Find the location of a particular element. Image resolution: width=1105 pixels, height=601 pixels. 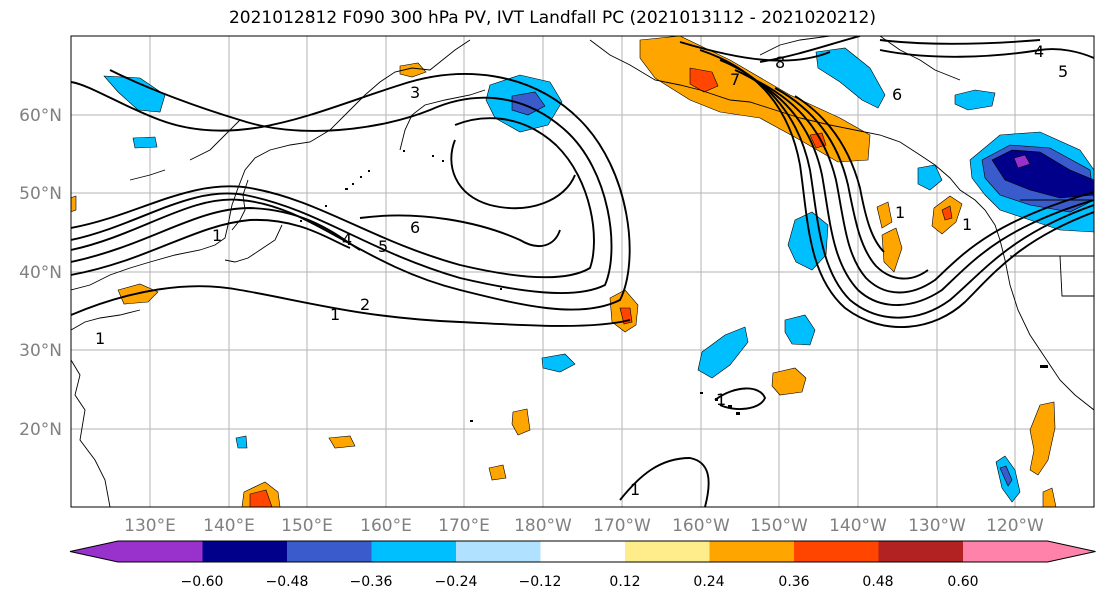

lat-tick-label: 40°N is located at coordinates (40, 273).